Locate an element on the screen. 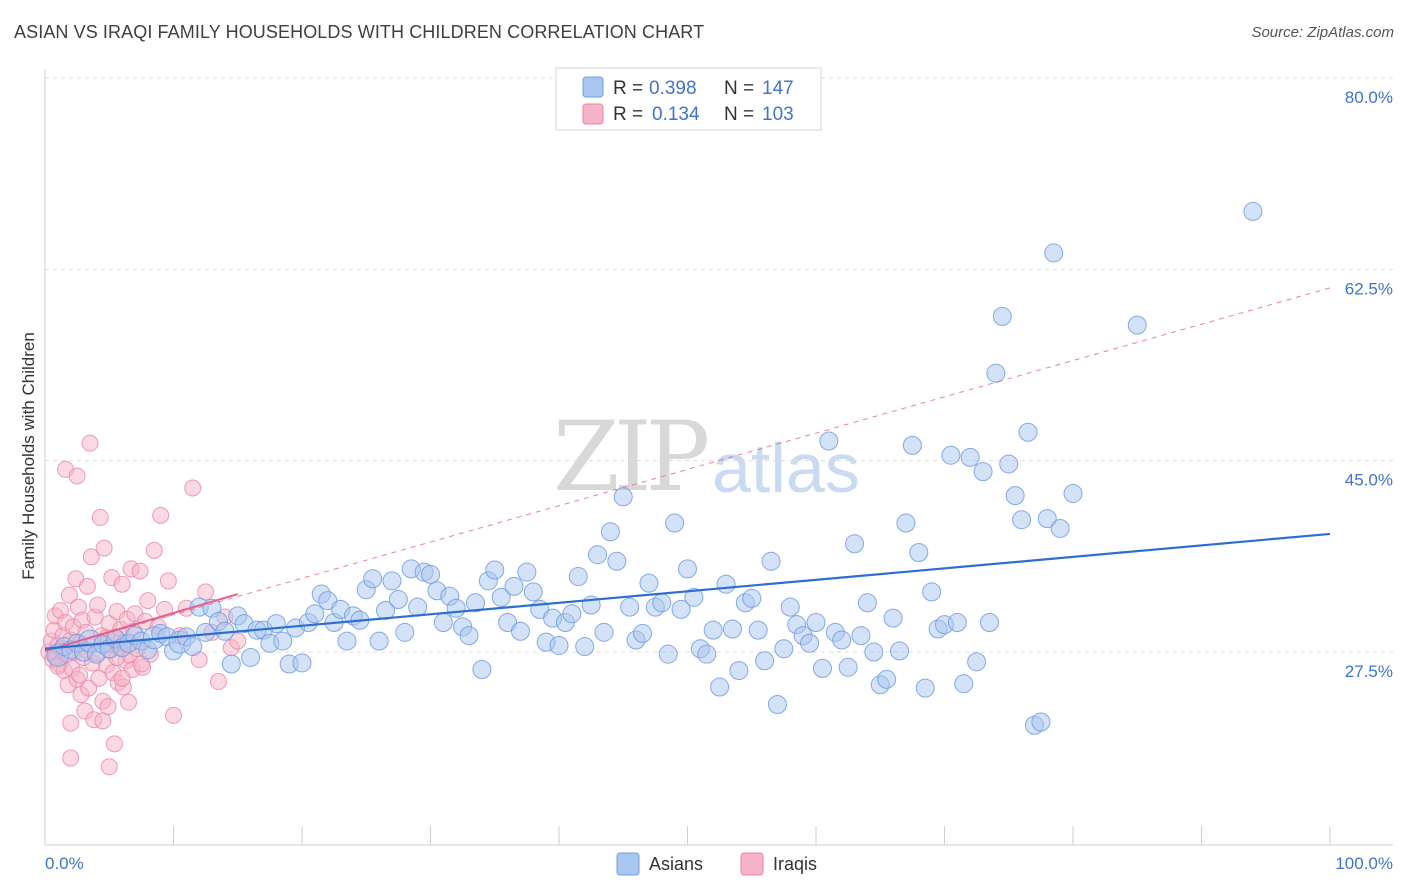  legend-swatch-asians is located at coordinates (593, 87).